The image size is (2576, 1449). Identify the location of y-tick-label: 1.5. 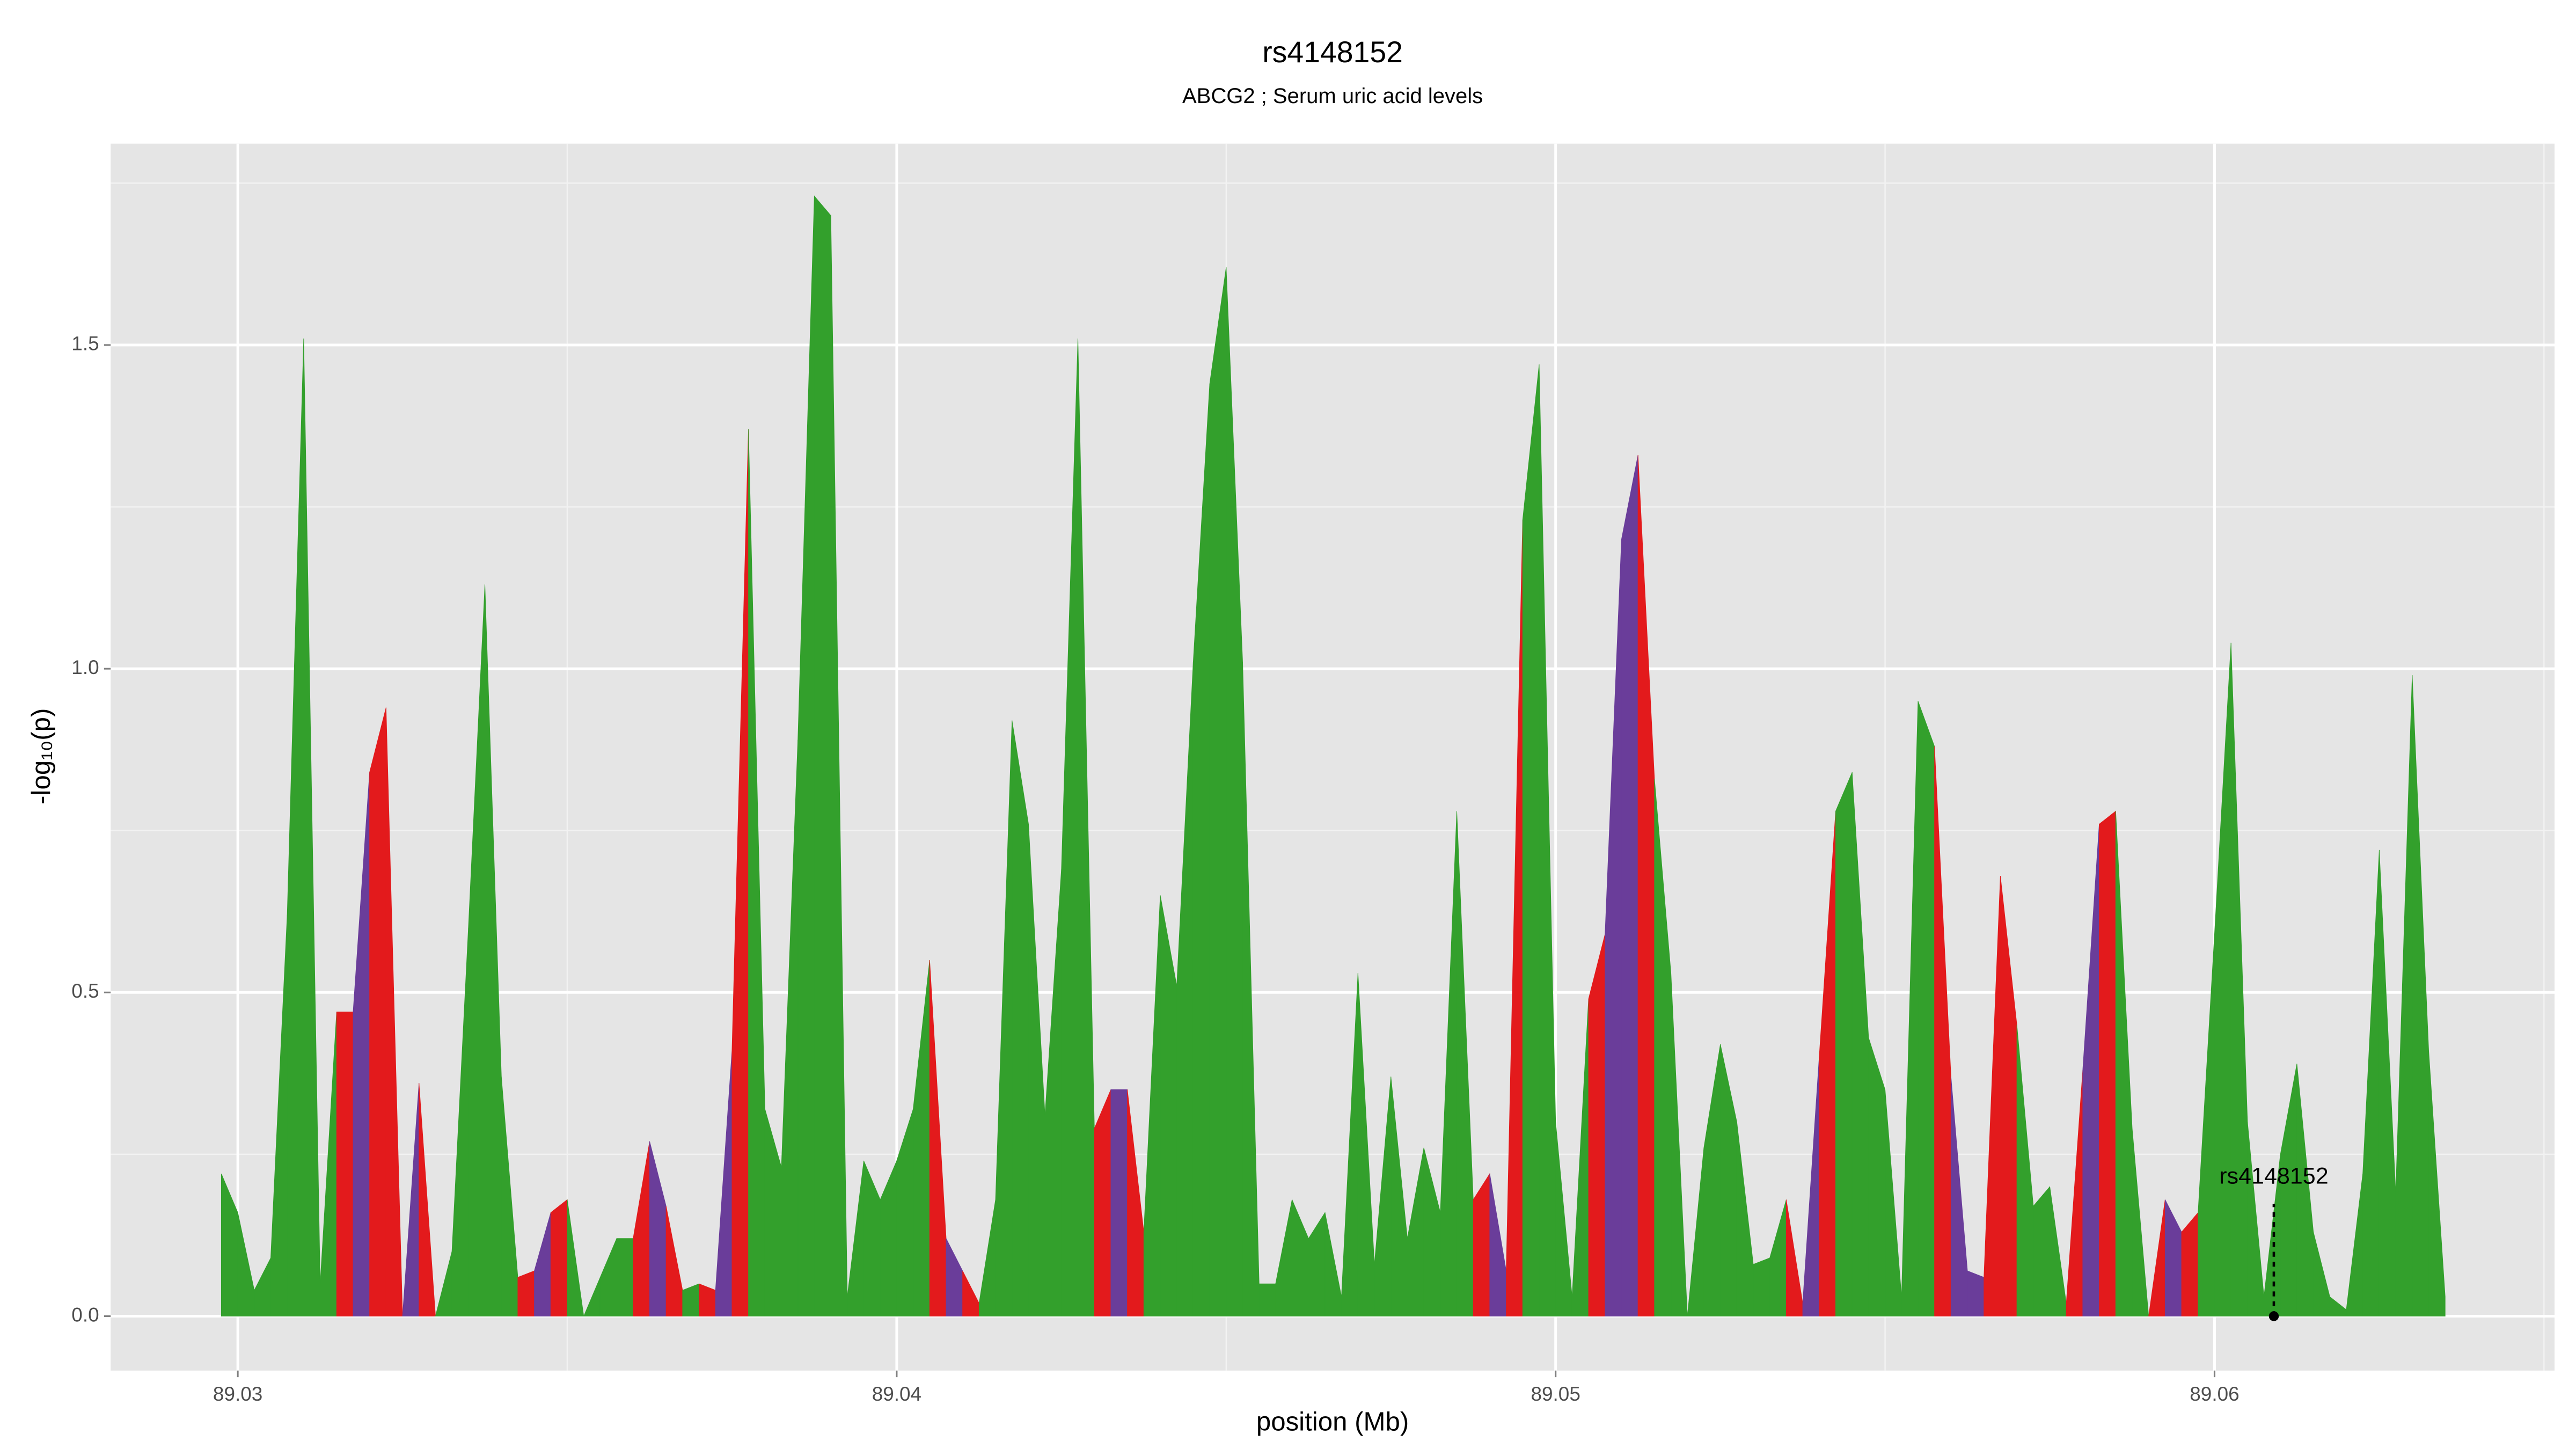
(85, 344).